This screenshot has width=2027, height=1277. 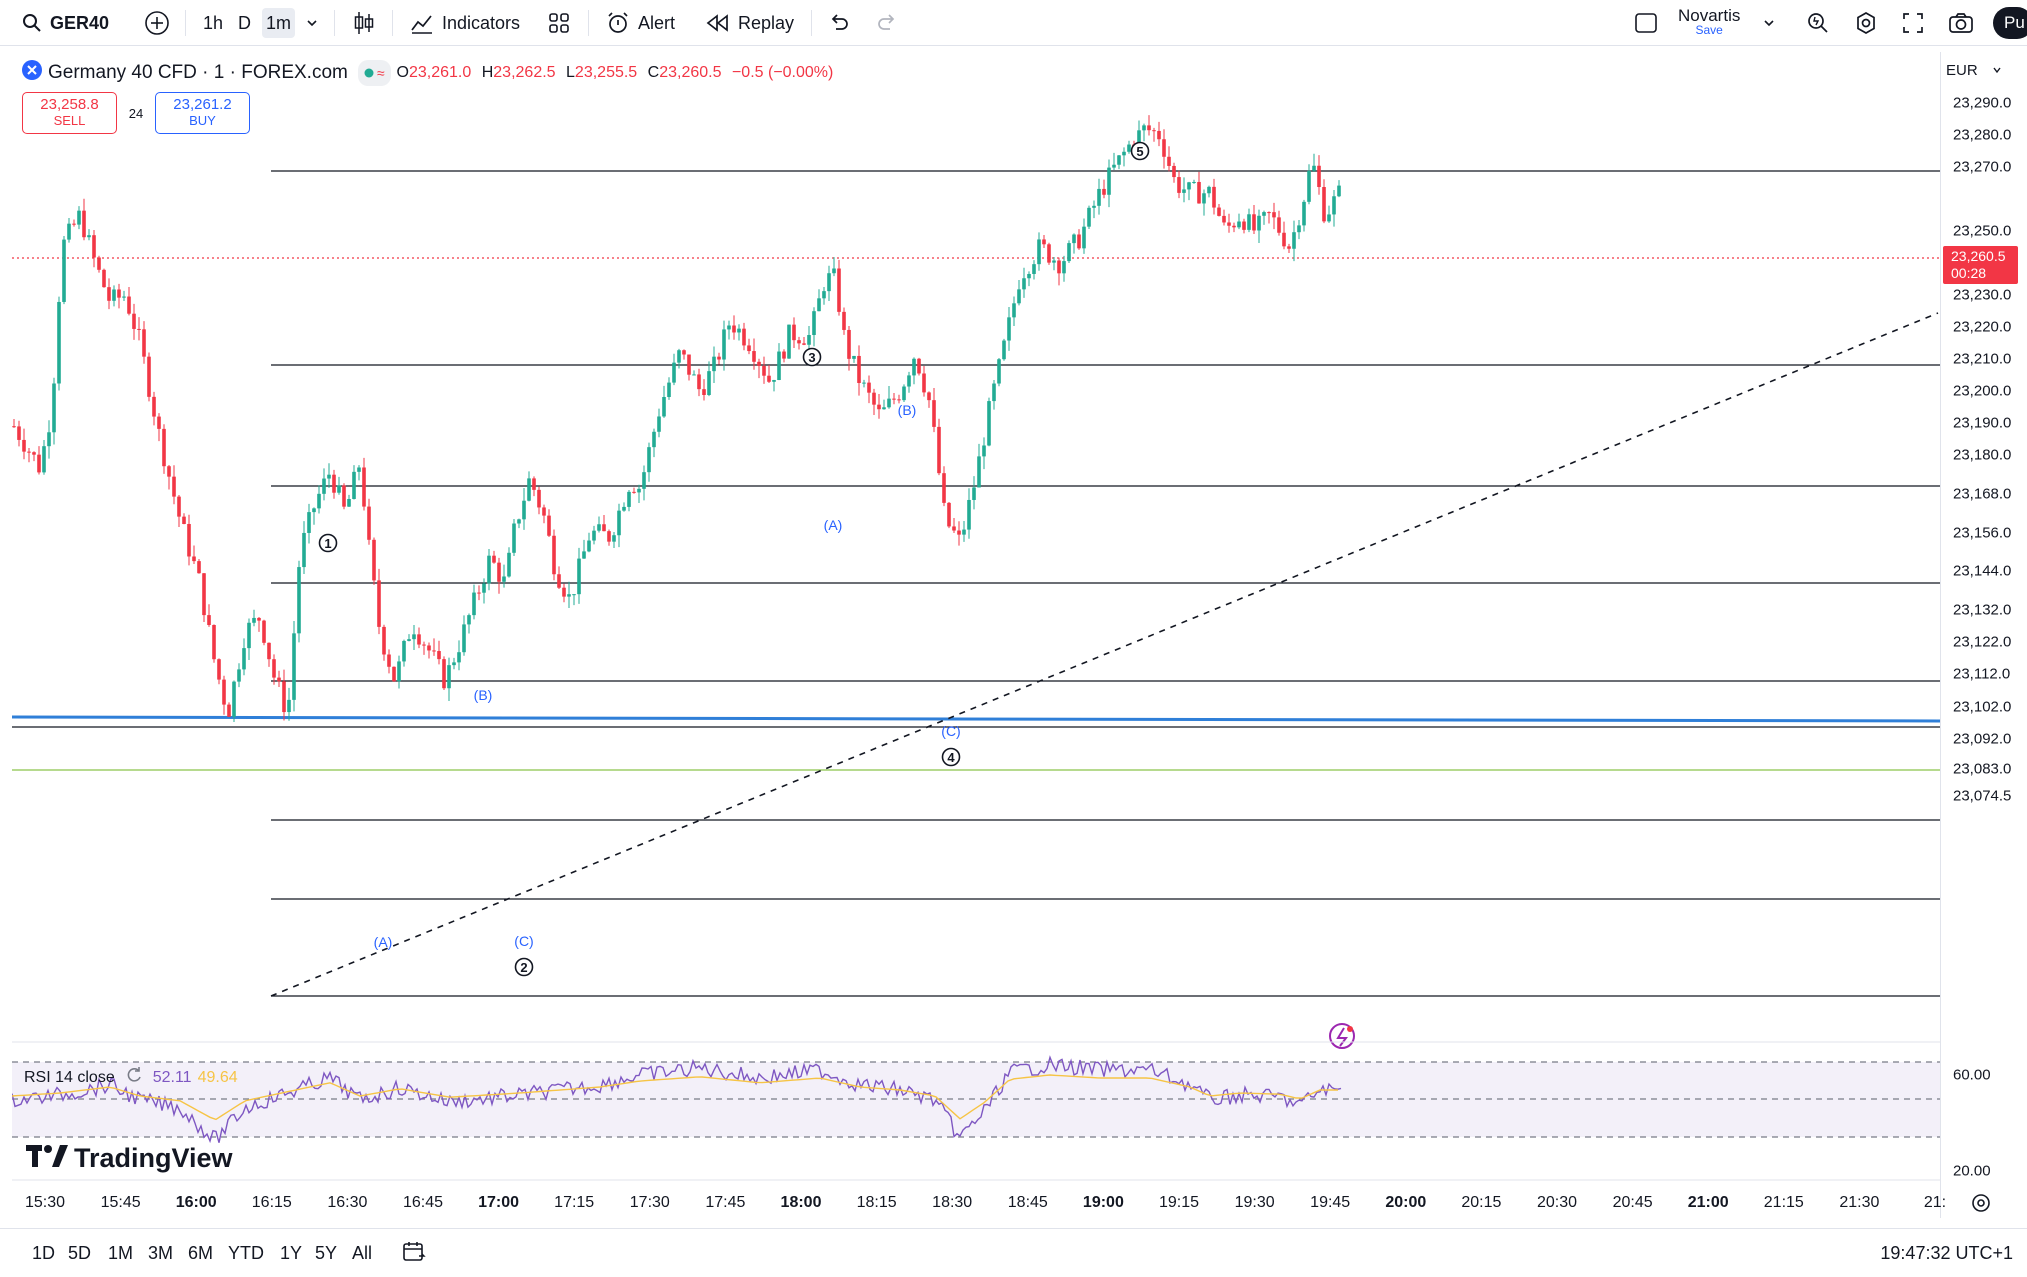 I want to click on chart-type-button, so click(x=364, y=23).